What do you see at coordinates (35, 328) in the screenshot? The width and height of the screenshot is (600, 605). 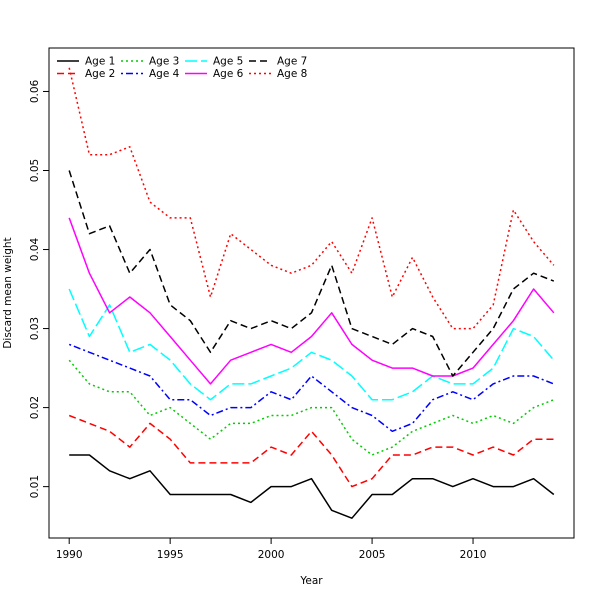 I see `y-tick-label: 0.03` at bounding box center [35, 328].